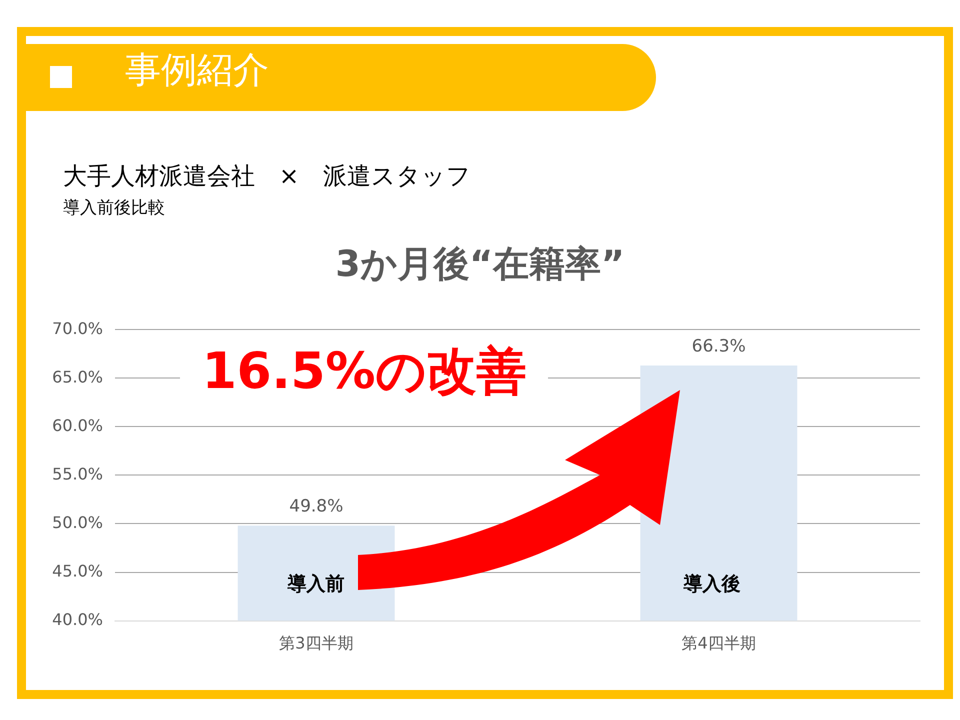 The width and height of the screenshot is (960, 720). Describe the element at coordinates (77, 570) in the screenshot. I see `y-tick-label: 45.0%` at that location.